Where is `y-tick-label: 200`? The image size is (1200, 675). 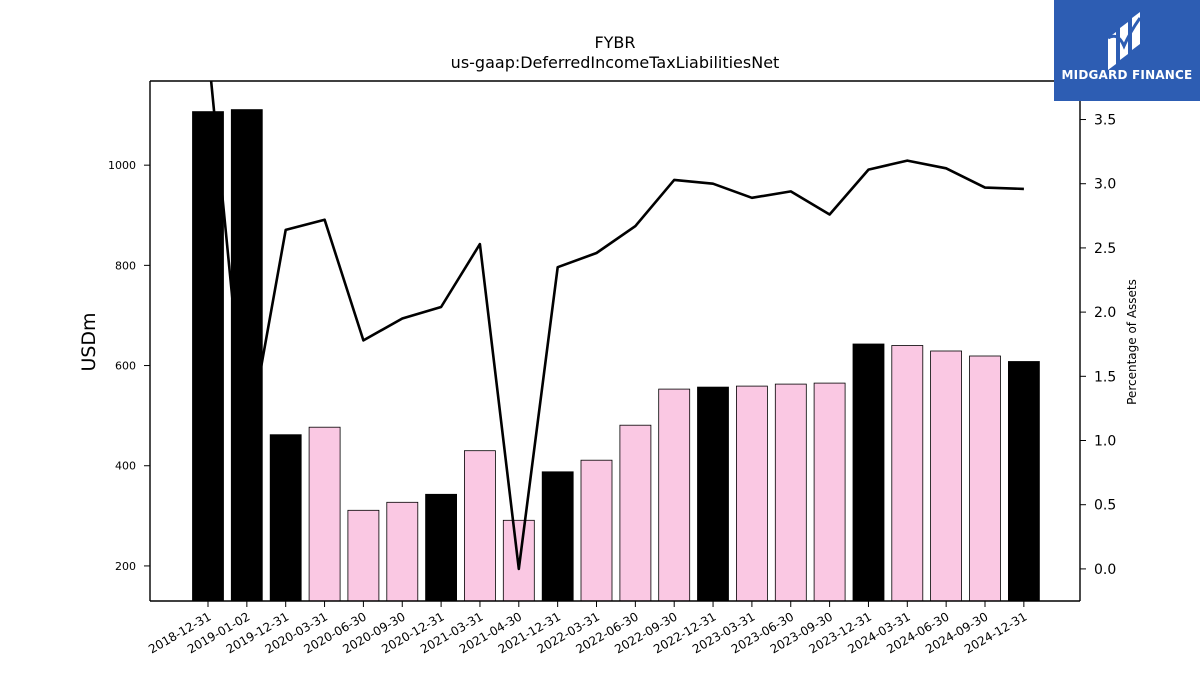
y-tick-label: 200 is located at coordinates (125, 566).